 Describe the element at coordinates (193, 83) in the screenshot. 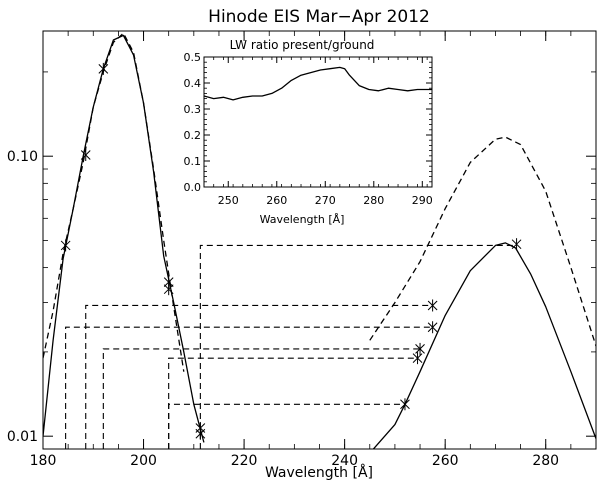

I see `y-tick-label: 0.4` at that location.